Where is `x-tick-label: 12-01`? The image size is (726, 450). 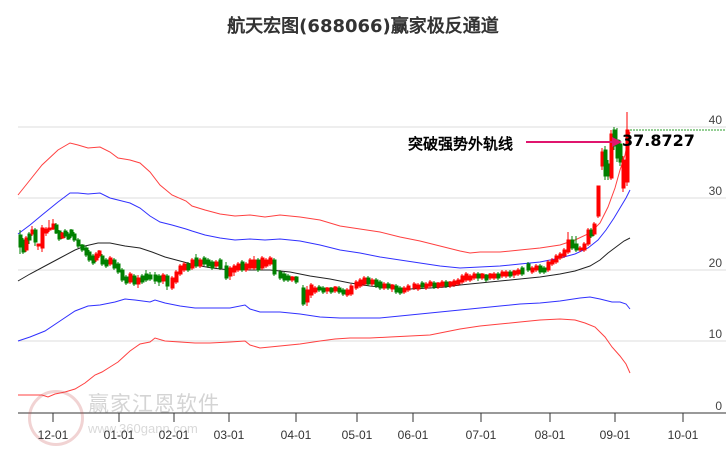 x-tick-label: 12-01 is located at coordinates (53, 435).